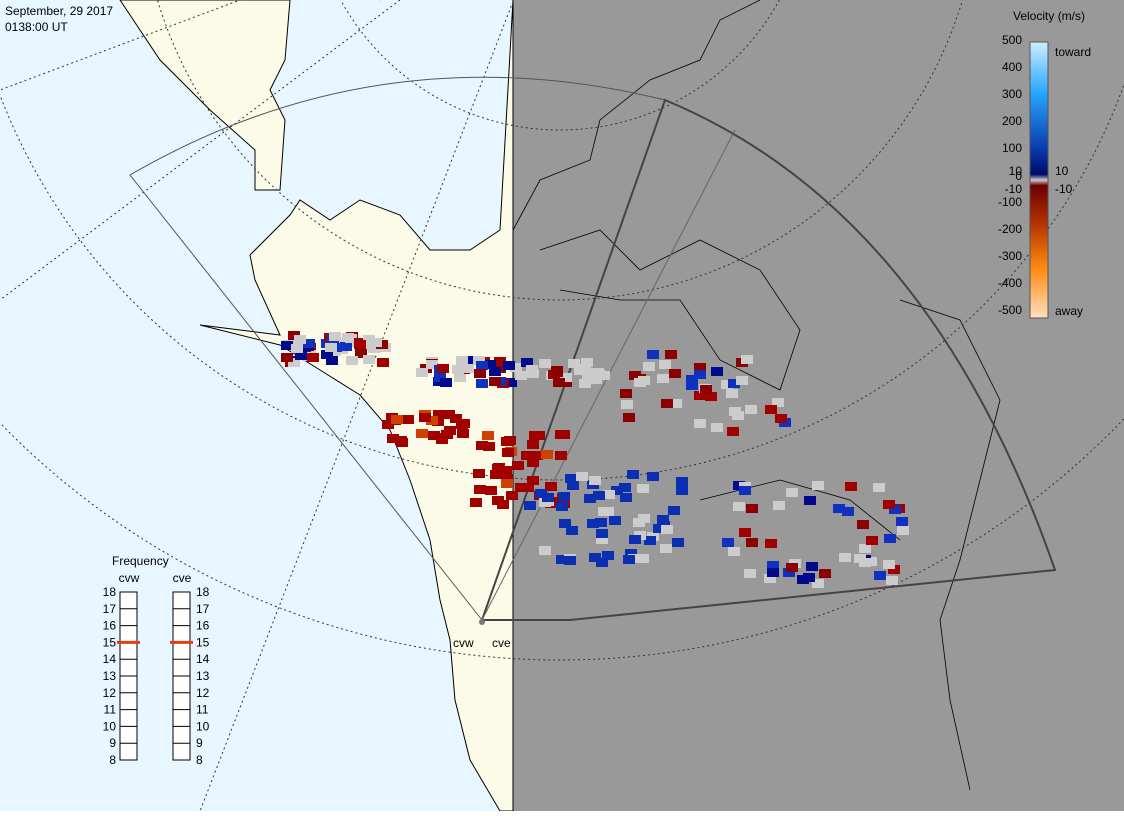 Image resolution: width=1124 pixels, height=816 pixels. Describe the element at coordinates (182, 578) in the screenshot. I see `radar-name: cve` at that location.